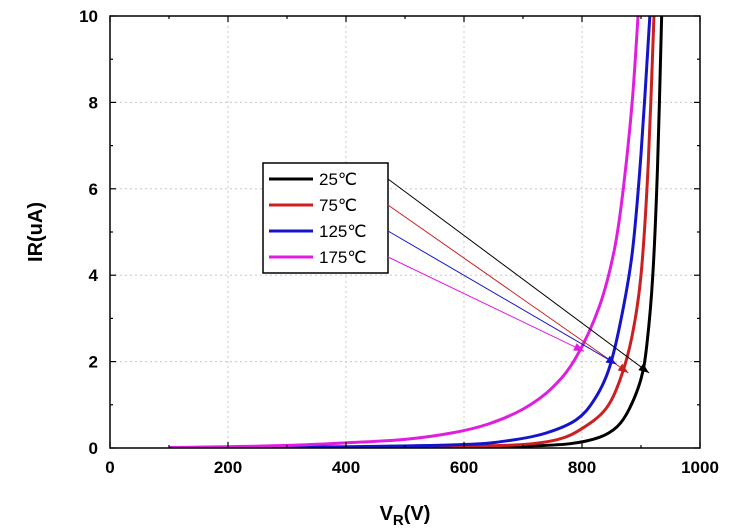 Image resolution: width=744 pixels, height=531 pixels. I want to click on x-axis-title-unit: (V), so click(417, 514).